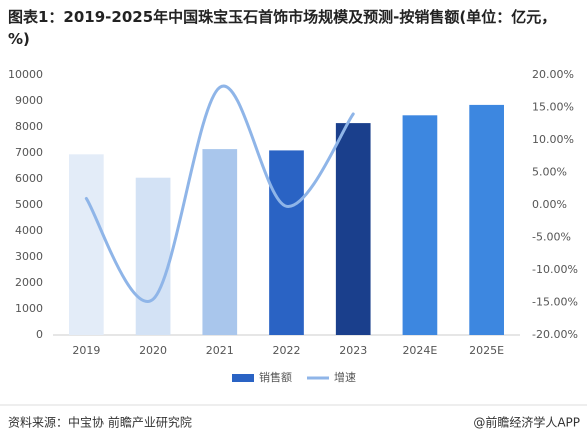  What do you see at coordinates (86, 350) in the screenshot?
I see `x-tick-label: 2019` at bounding box center [86, 350].